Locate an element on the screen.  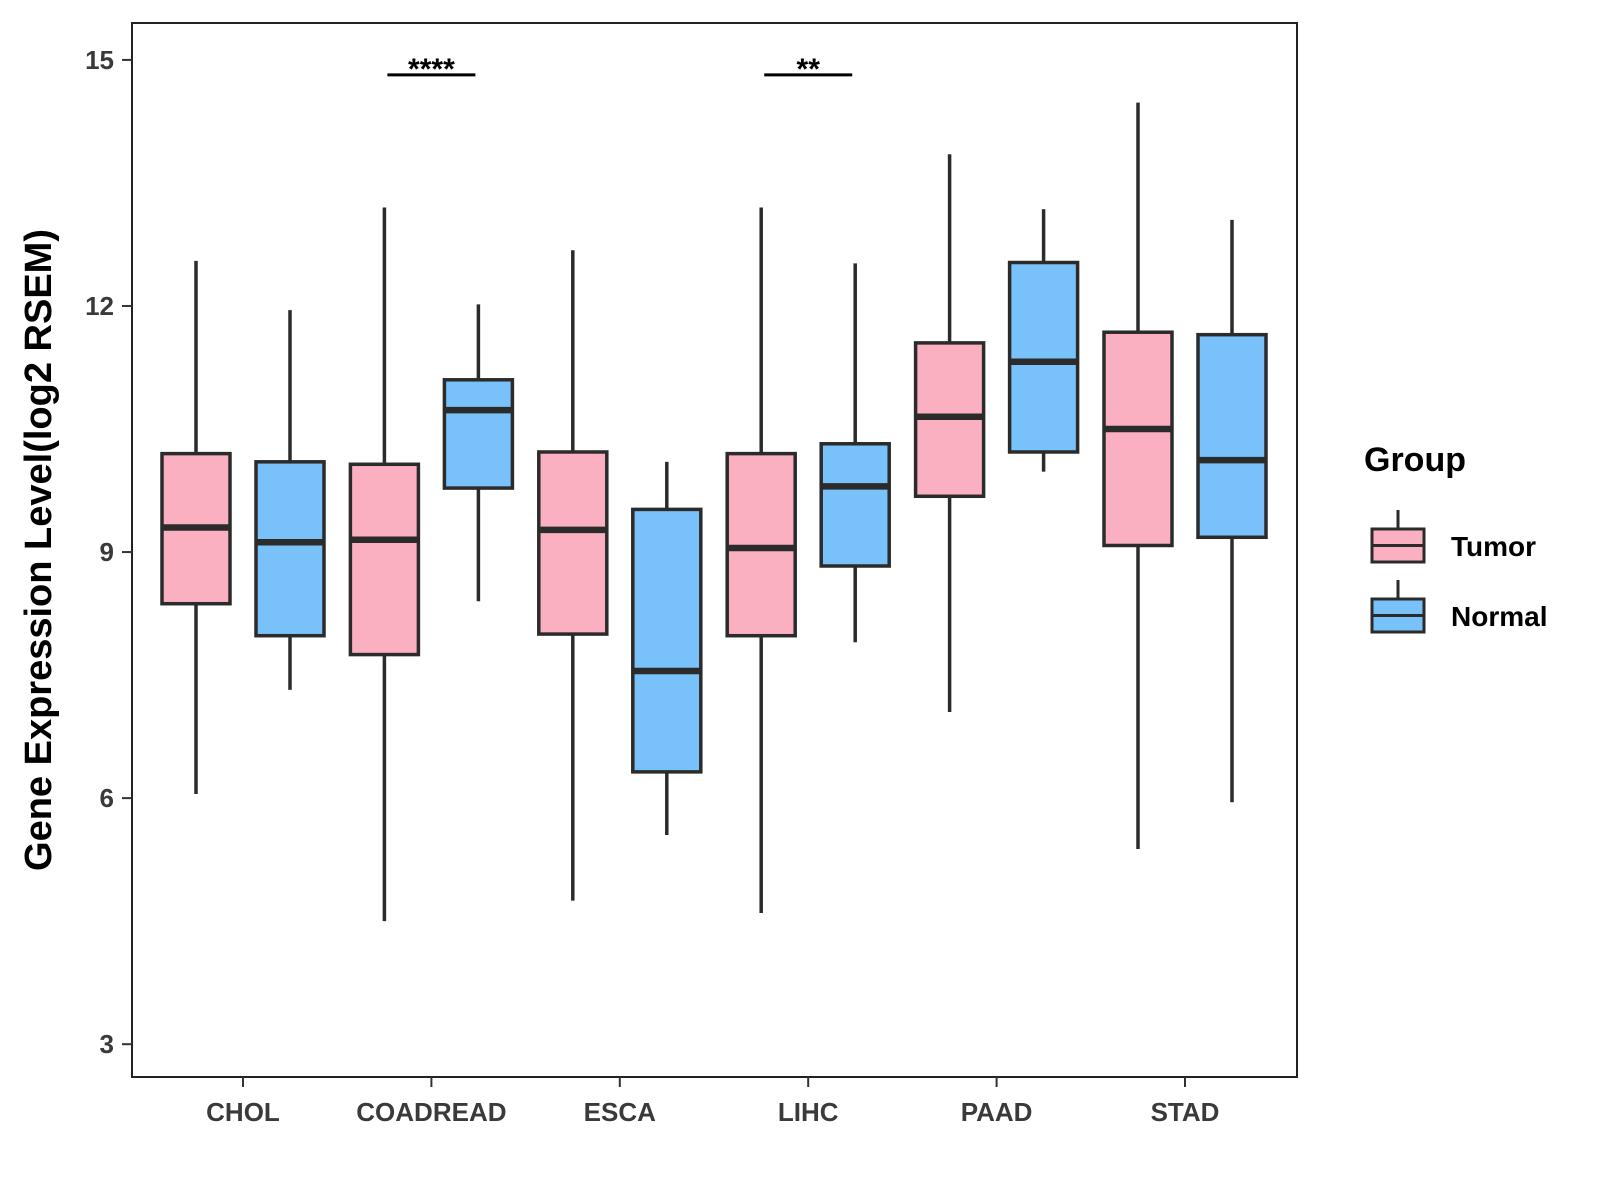
box-stad-normal is located at coordinates (1232, 511).